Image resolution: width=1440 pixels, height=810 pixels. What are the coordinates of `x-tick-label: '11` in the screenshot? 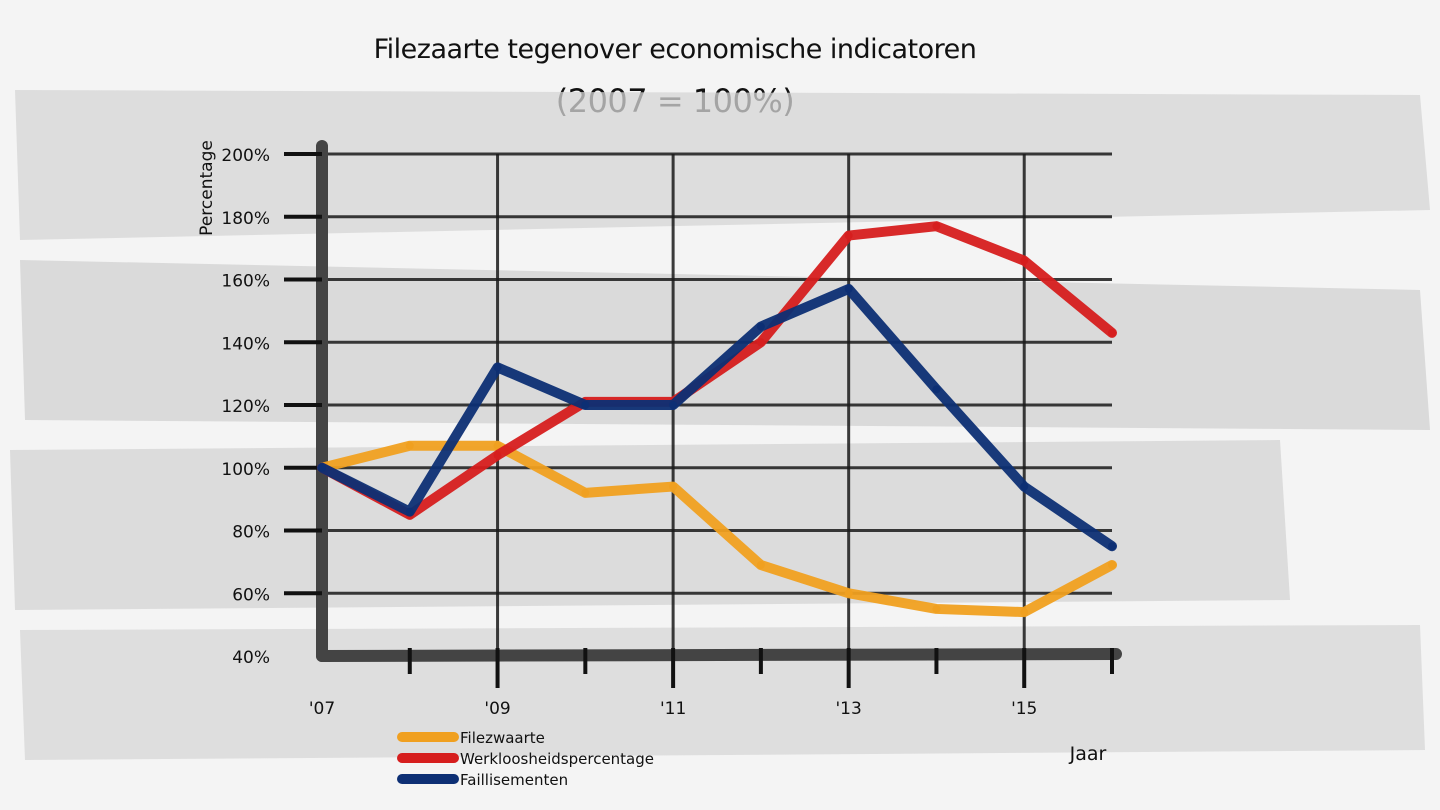 It's located at (673, 709).